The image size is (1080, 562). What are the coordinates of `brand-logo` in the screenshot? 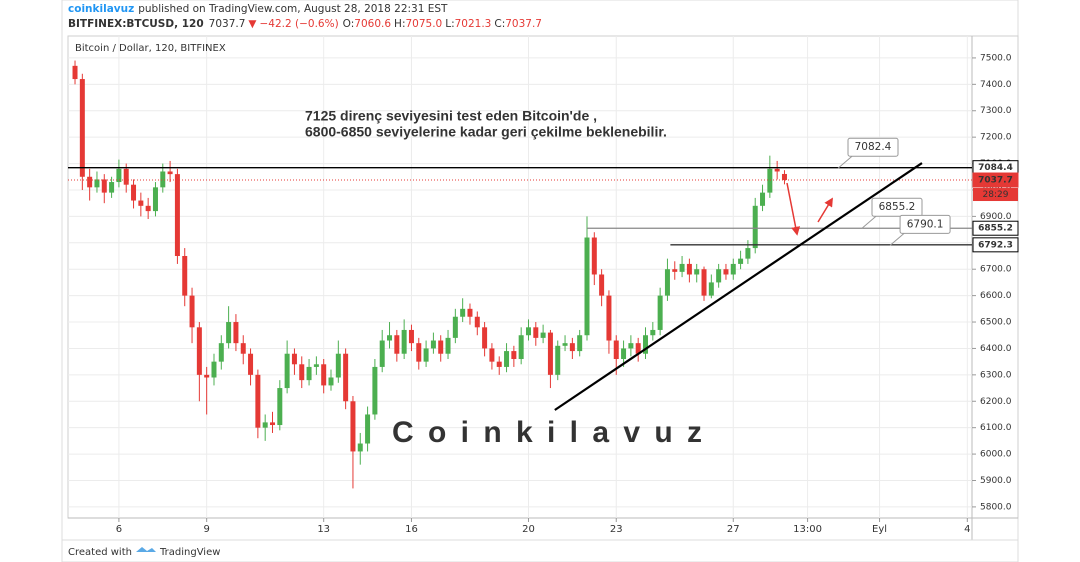 It's located at (146, 549).